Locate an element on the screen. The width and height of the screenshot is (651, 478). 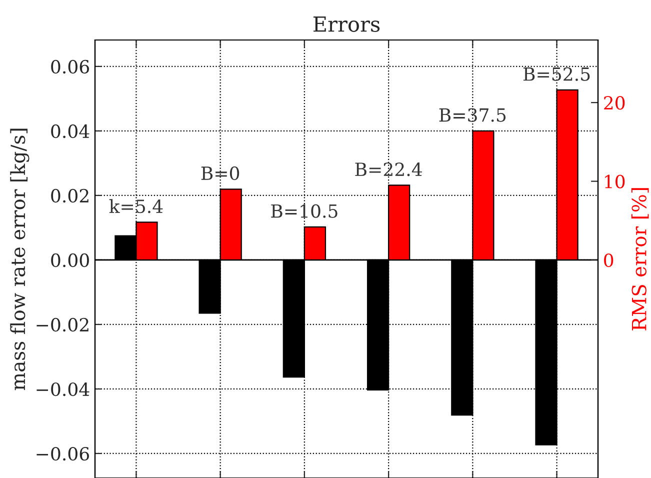
y-tick-label: −0.06 is located at coordinates (62, 453).